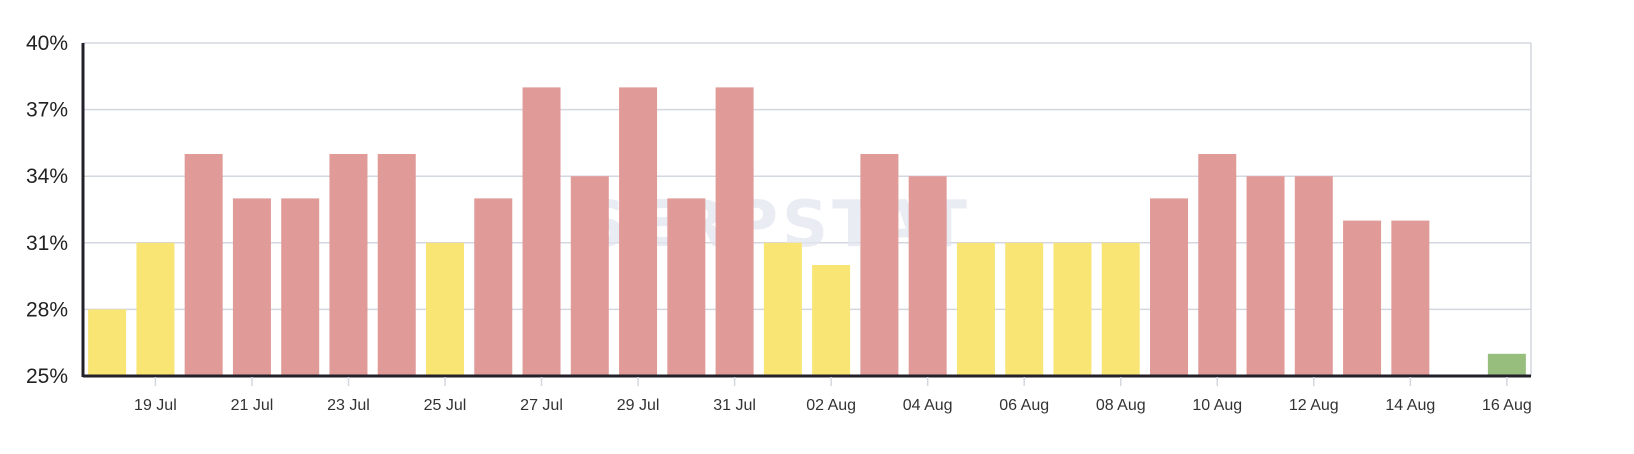 The image size is (1634, 454). I want to click on y-tick-label: 34%, so click(47, 176).